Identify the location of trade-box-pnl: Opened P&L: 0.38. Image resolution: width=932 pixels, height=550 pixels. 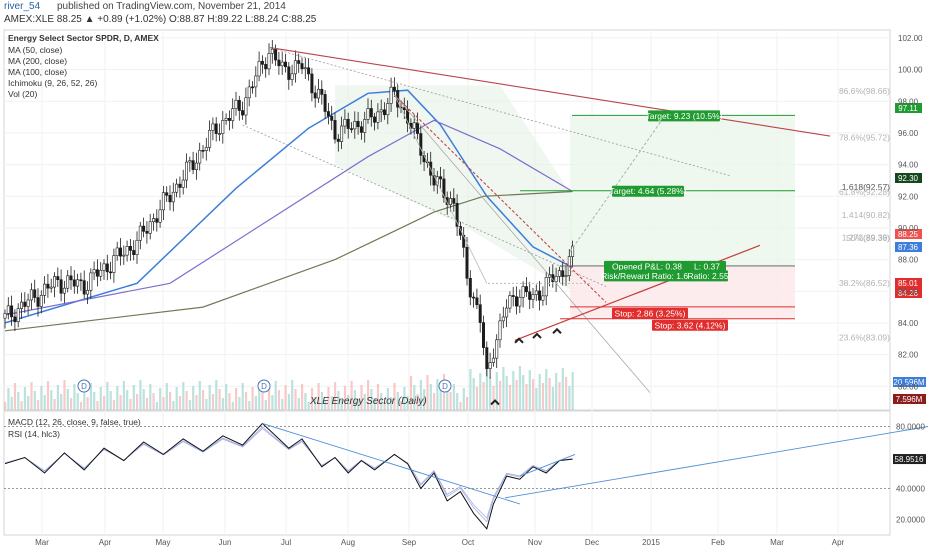
(647, 266).